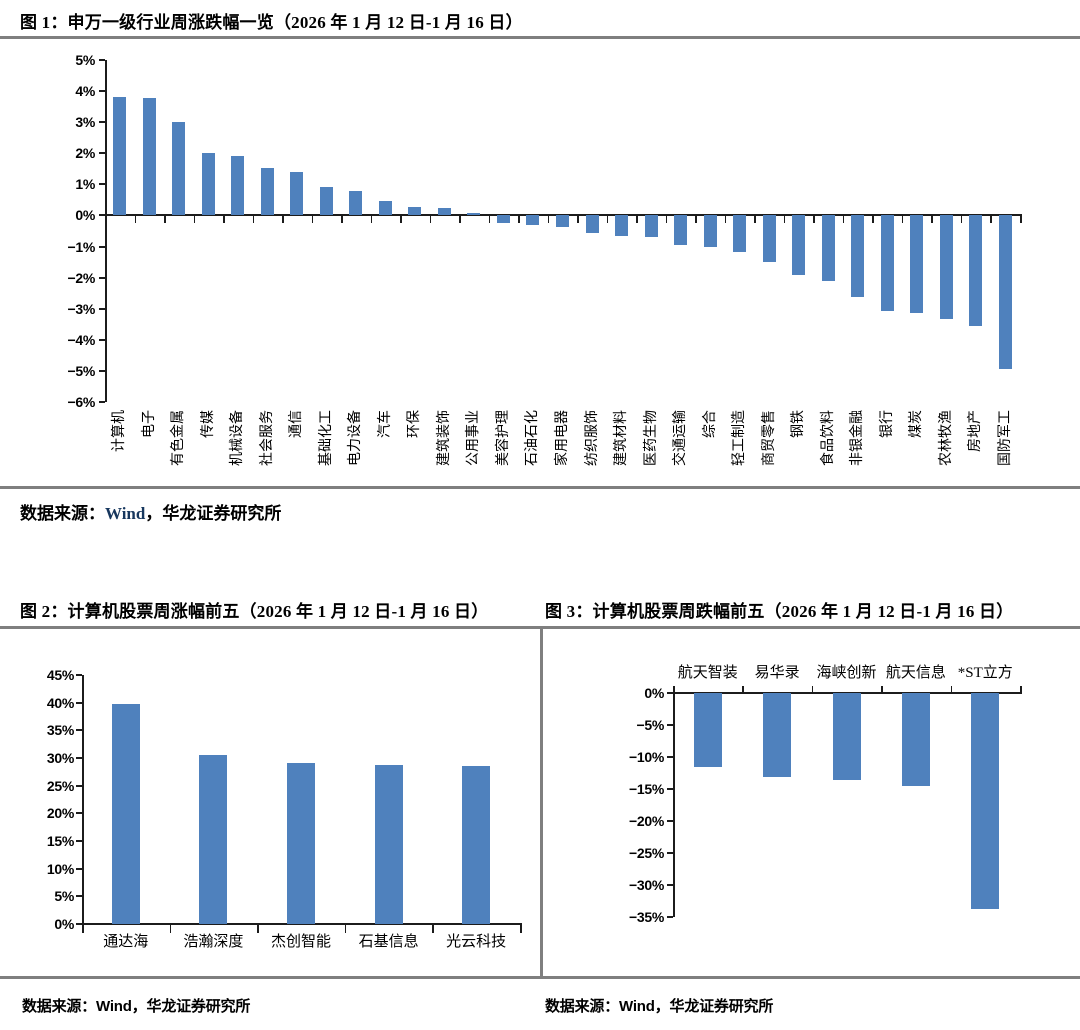 The image size is (1080, 1030). I want to click on category-label: 建筑装饰, so click(444, 457).